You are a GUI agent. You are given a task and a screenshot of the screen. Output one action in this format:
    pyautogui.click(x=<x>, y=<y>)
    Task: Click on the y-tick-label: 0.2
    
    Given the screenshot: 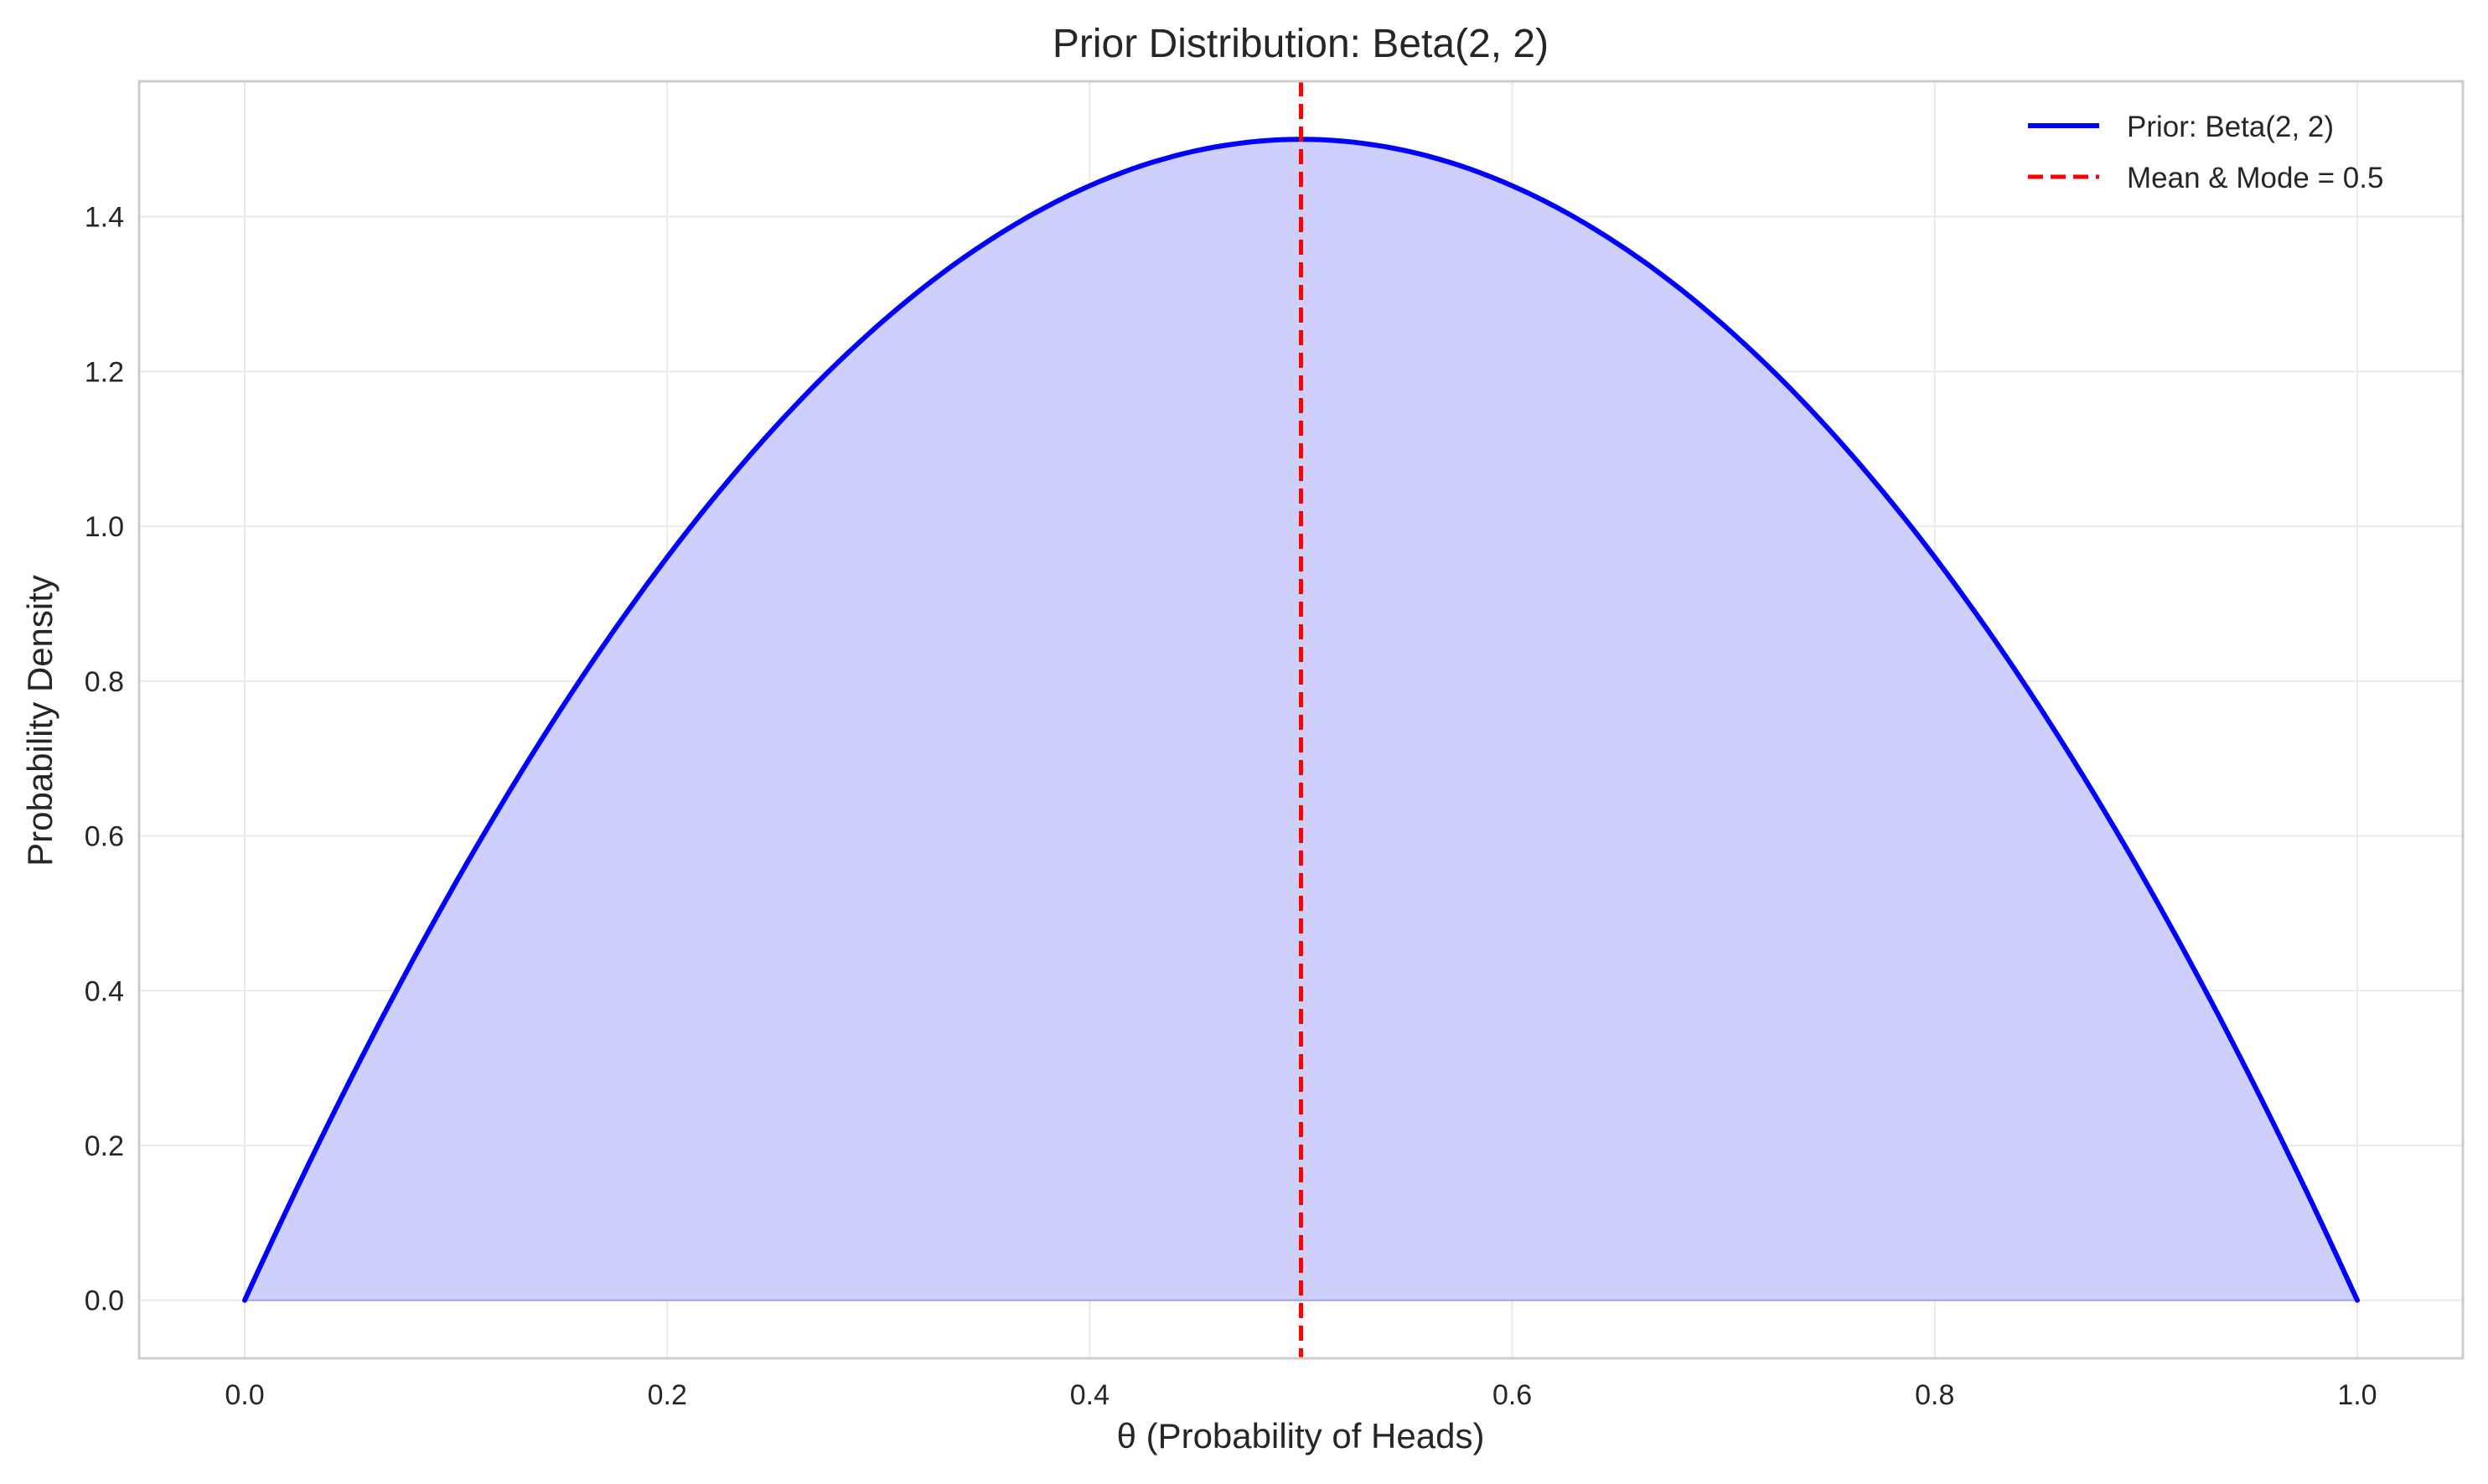 What is the action you would take?
    pyautogui.click(x=104, y=1146)
    